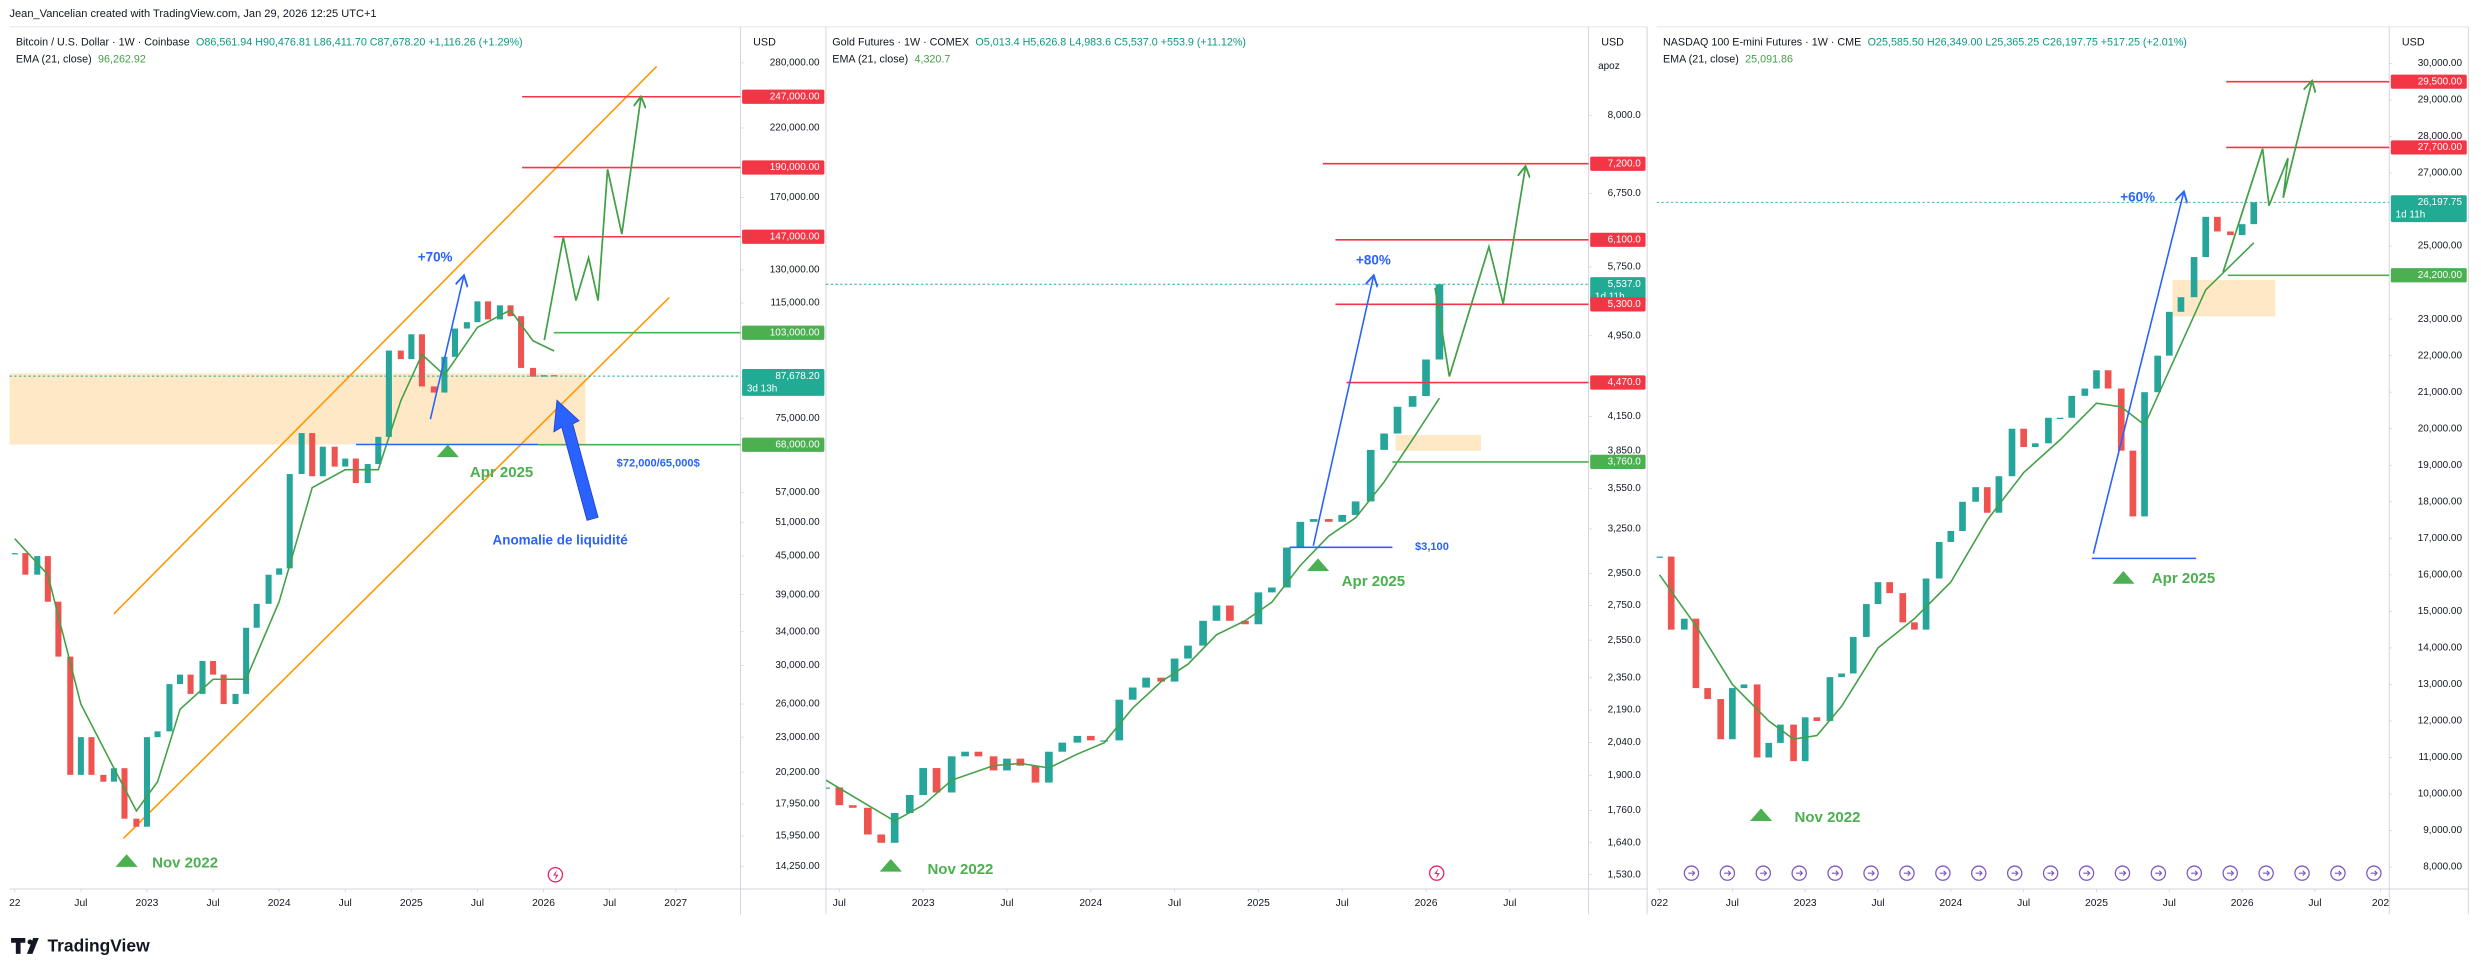 The height and width of the screenshot is (976, 2481). What do you see at coordinates (797, 631) in the screenshot?
I see `y-tick-label: 34,000.00` at bounding box center [797, 631].